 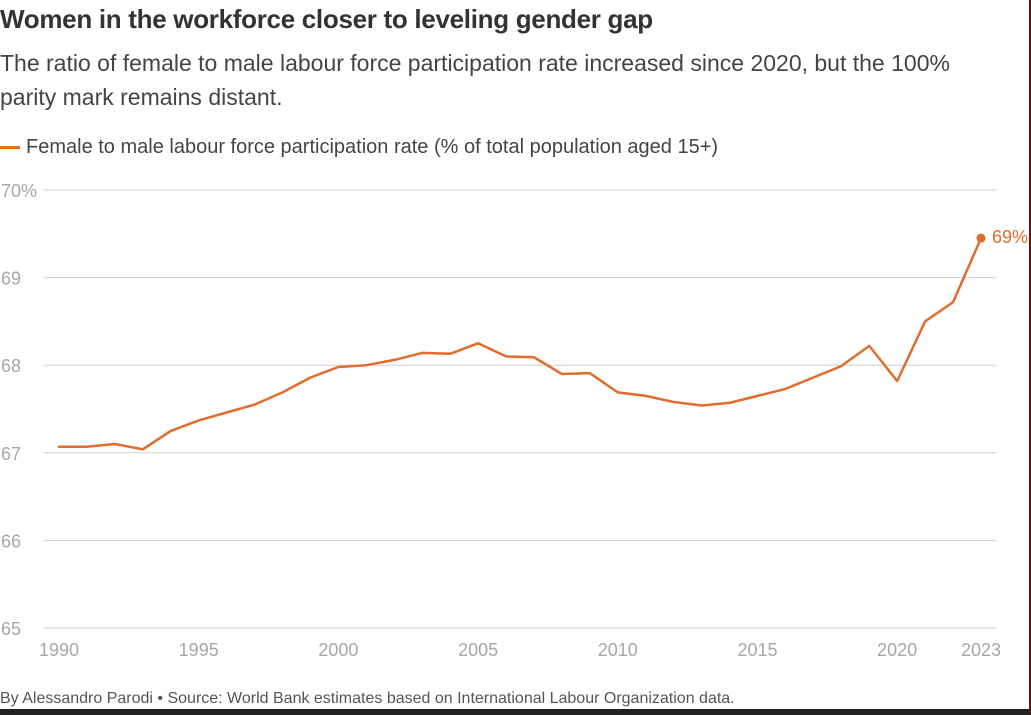 What do you see at coordinates (618, 650) in the screenshot?
I see `x-tick-label: 2010` at bounding box center [618, 650].